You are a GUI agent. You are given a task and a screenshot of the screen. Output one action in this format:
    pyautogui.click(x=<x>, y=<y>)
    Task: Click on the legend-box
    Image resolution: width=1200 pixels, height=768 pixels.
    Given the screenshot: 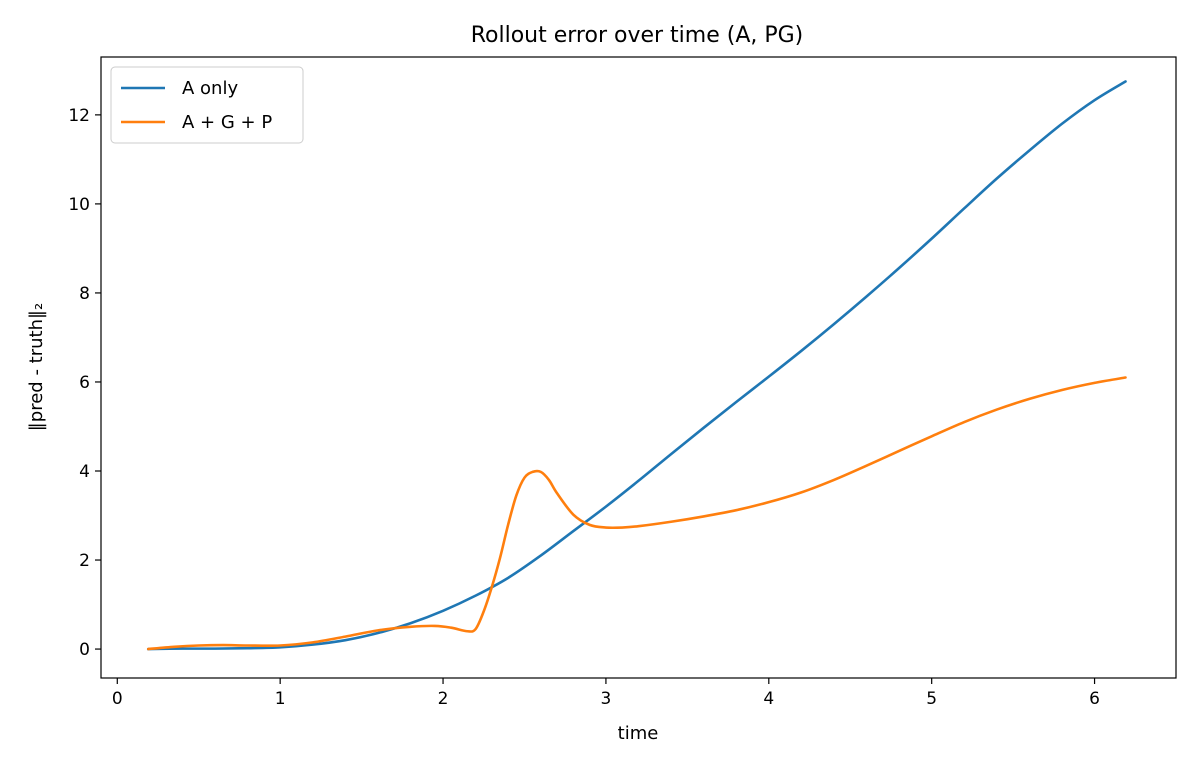 What is the action you would take?
    pyautogui.click(x=207, y=105)
    